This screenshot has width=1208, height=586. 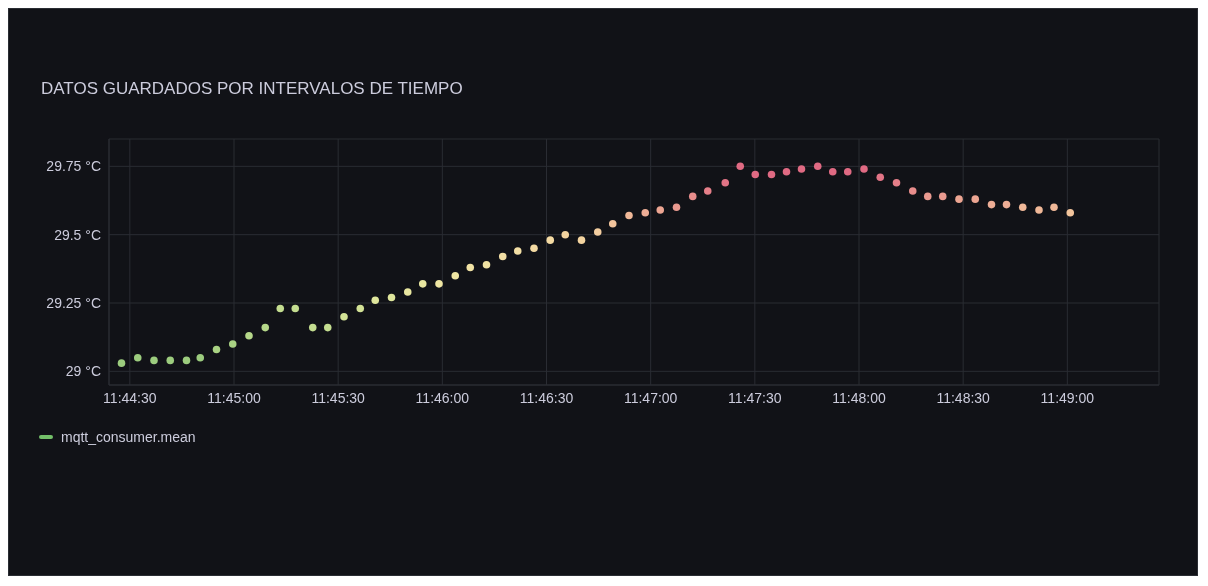 I want to click on text: mqtt_consumer.mean, so click(x=128, y=437).